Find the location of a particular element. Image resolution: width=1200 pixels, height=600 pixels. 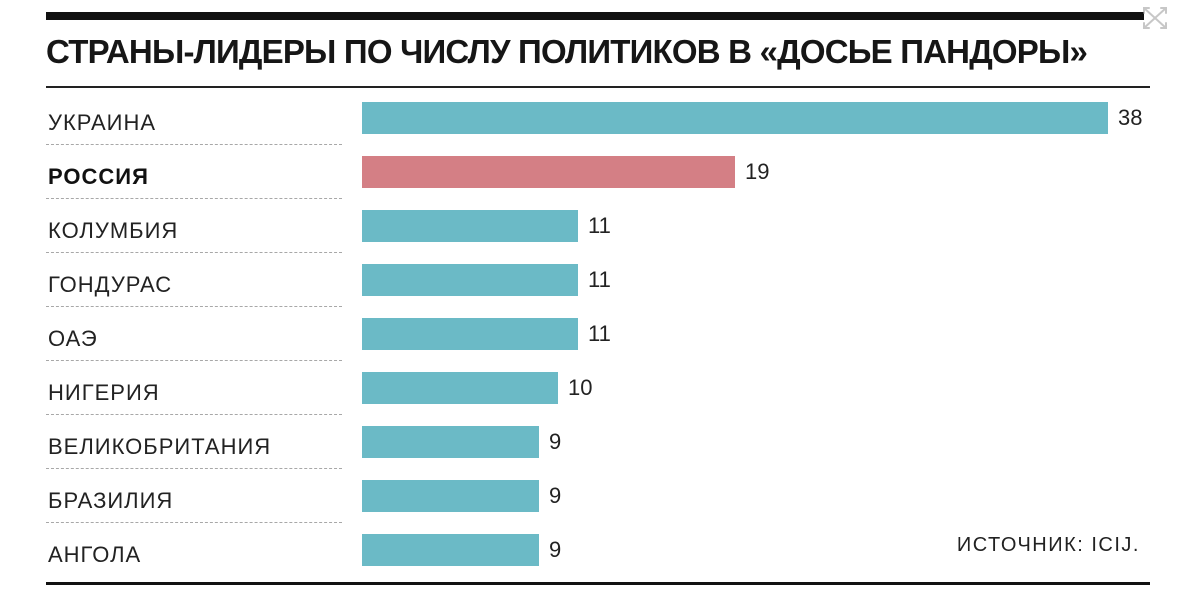

category-label: НИГЕРИЯ is located at coordinates (104, 392).